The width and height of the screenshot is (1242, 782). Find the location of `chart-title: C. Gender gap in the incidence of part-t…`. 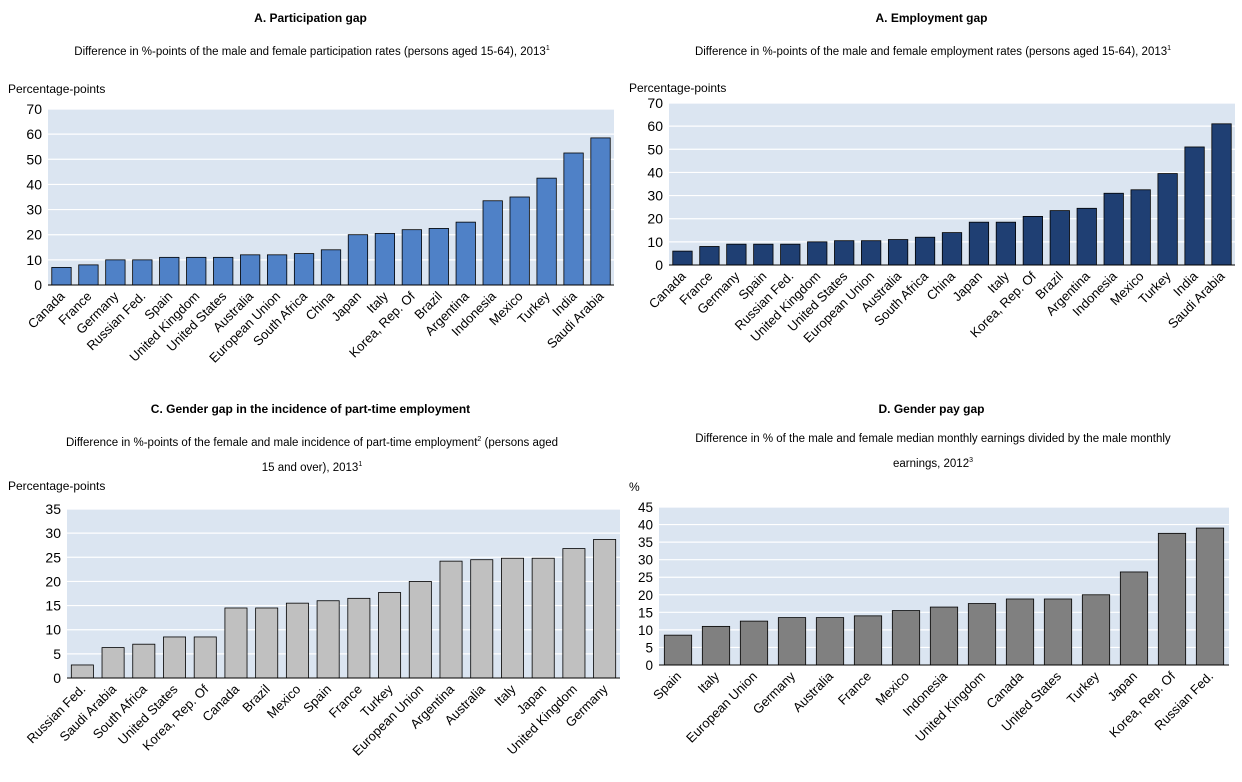

chart-title: C. Gender gap in the incidence of part-t… is located at coordinates (310, 409).